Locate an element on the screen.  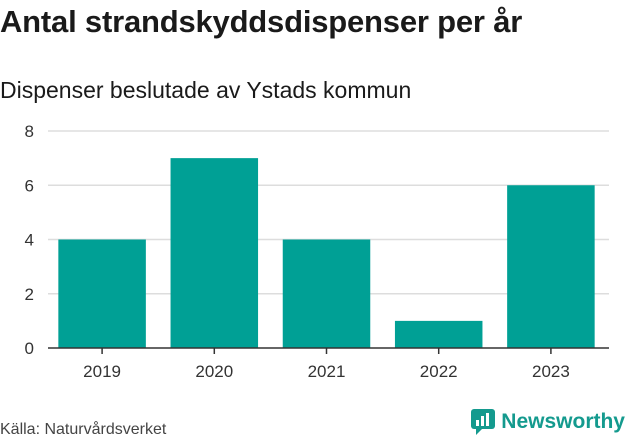
bar-2019 is located at coordinates (102, 293).